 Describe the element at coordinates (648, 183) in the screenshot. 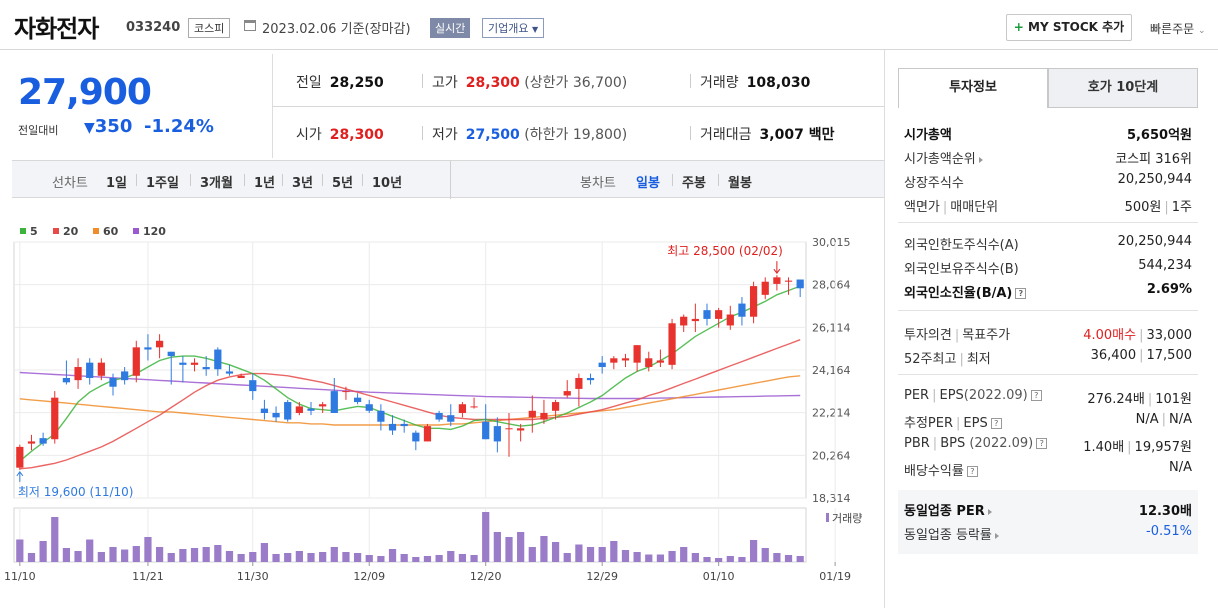

I see `candle-daily: 일봉` at that location.